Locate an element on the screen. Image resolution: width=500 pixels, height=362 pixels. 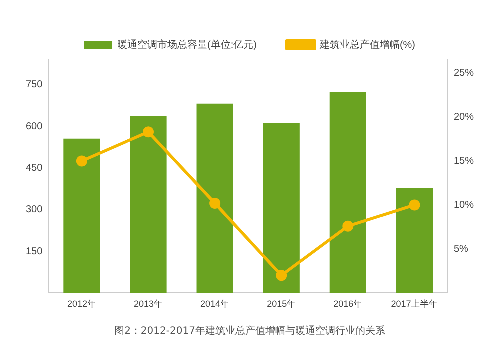
y2-tick-label: 10% is located at coordinates (464, 205).